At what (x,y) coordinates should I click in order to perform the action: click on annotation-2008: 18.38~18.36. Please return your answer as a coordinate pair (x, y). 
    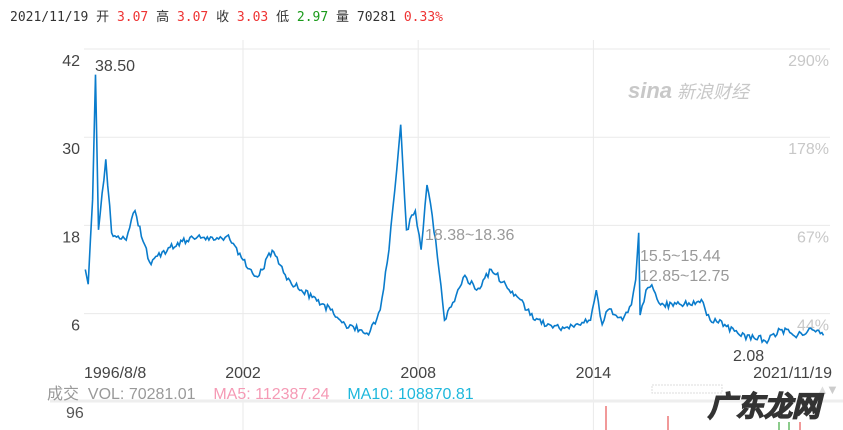
    Looking at the image, I should click on (470, 235).